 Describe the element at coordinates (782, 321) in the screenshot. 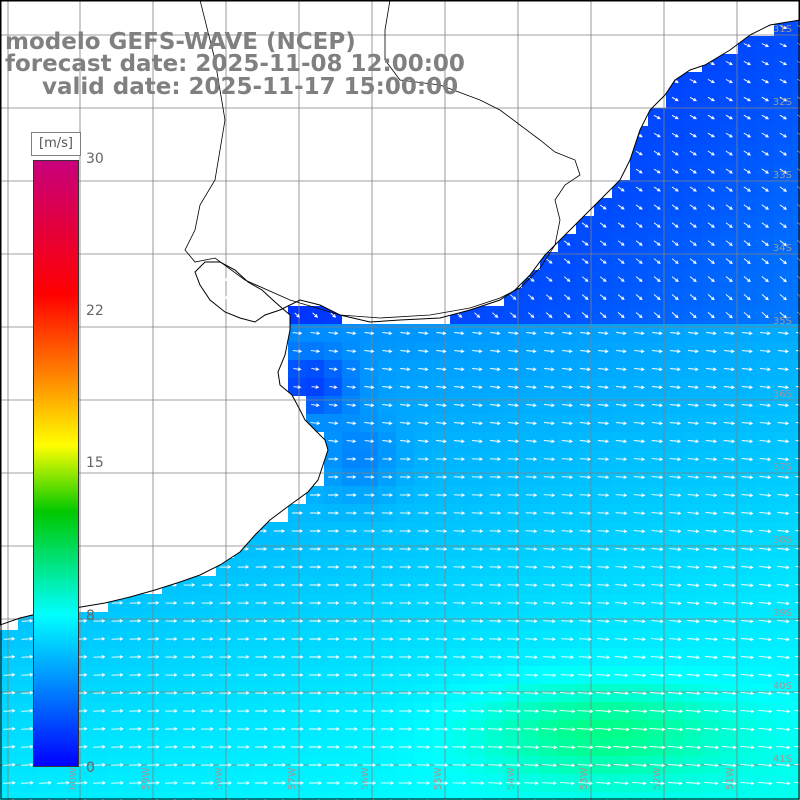

I see `lat-label: 35S` at that location.